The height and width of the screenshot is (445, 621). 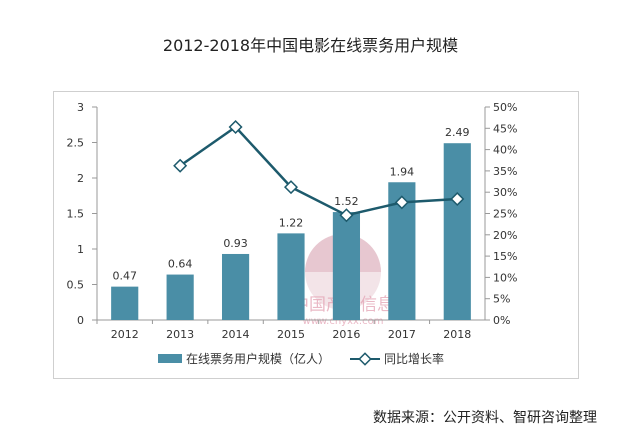 I want to click on x-tick-label: 2016, so click(x=346, y=334).